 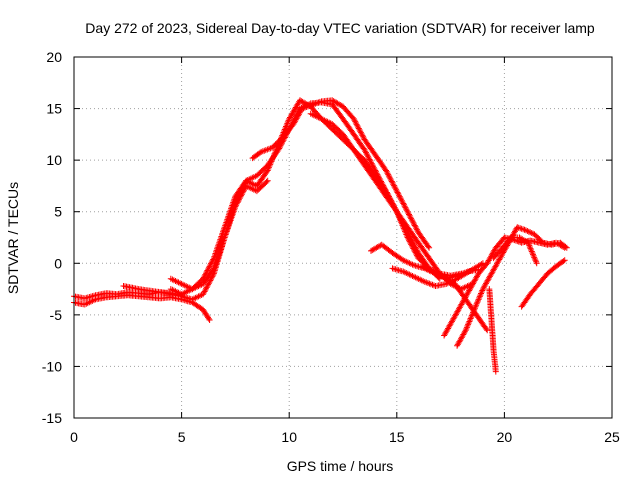 I want to click on x-tick-label: 10, so click(x=289, y=437).